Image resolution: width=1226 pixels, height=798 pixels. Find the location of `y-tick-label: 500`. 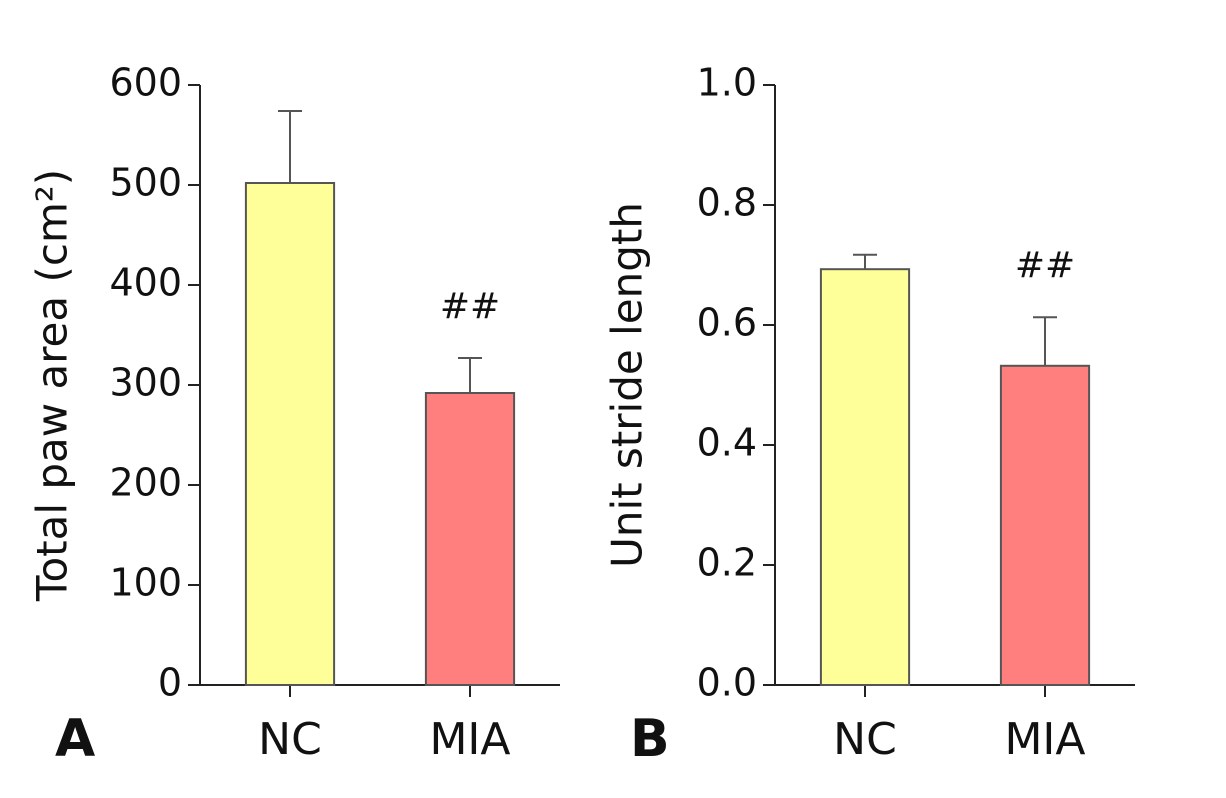

y-tick-label: 500 is located at coordinates (145, 183).